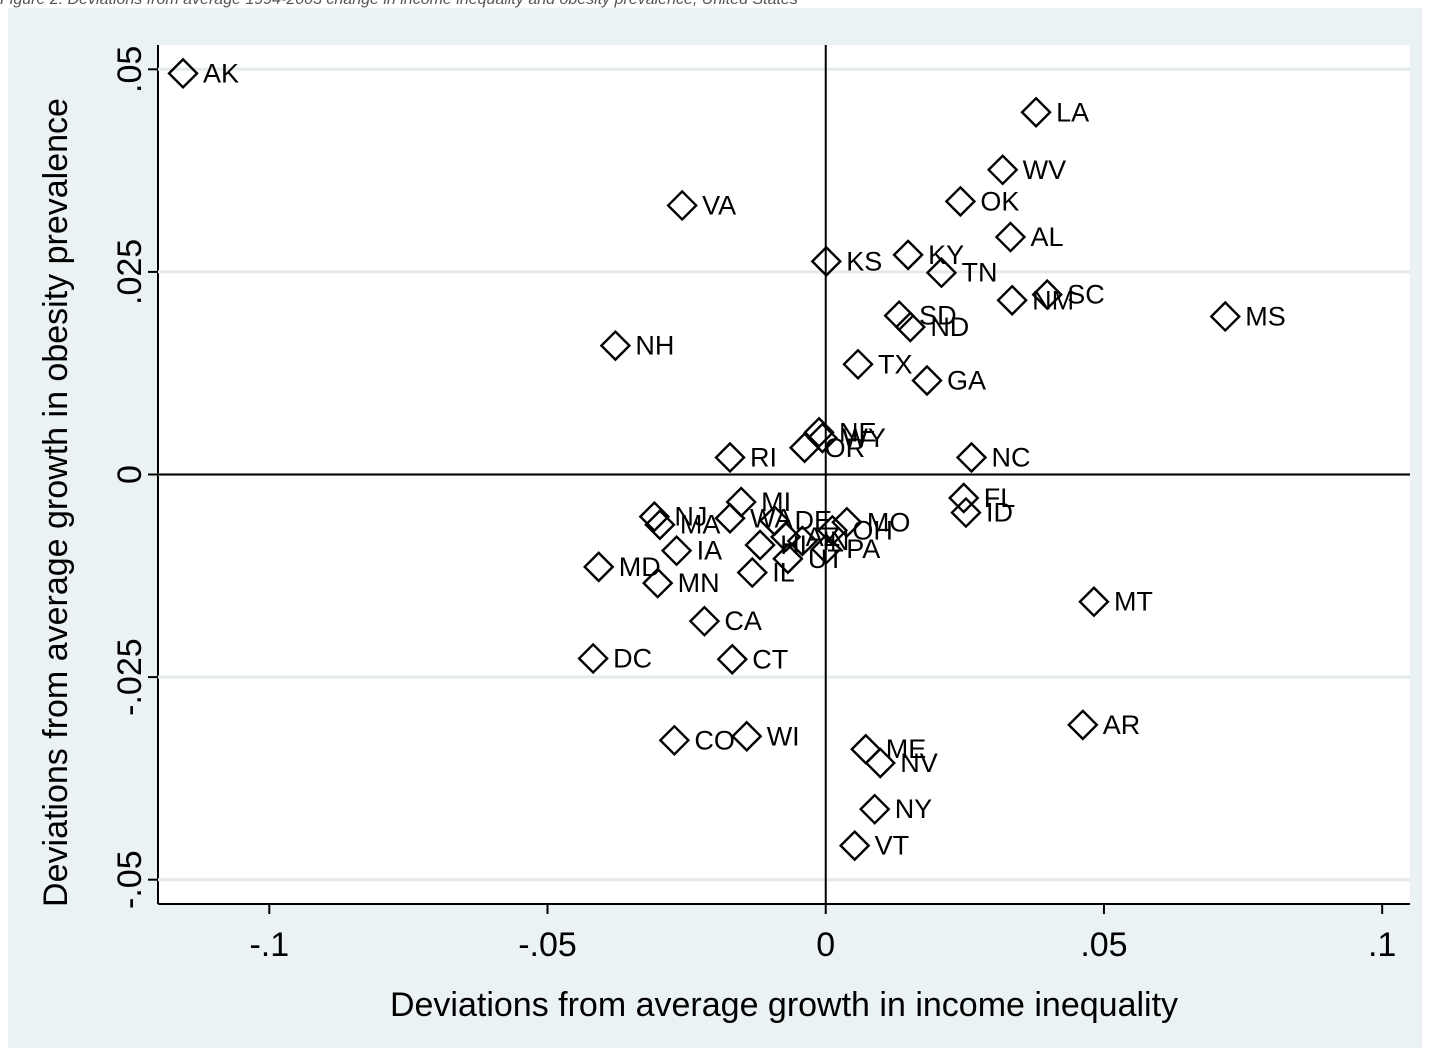 The height and width of the screenshot is (1053, 1429). I want to click on data-point-label: DC, so click(632, 658).